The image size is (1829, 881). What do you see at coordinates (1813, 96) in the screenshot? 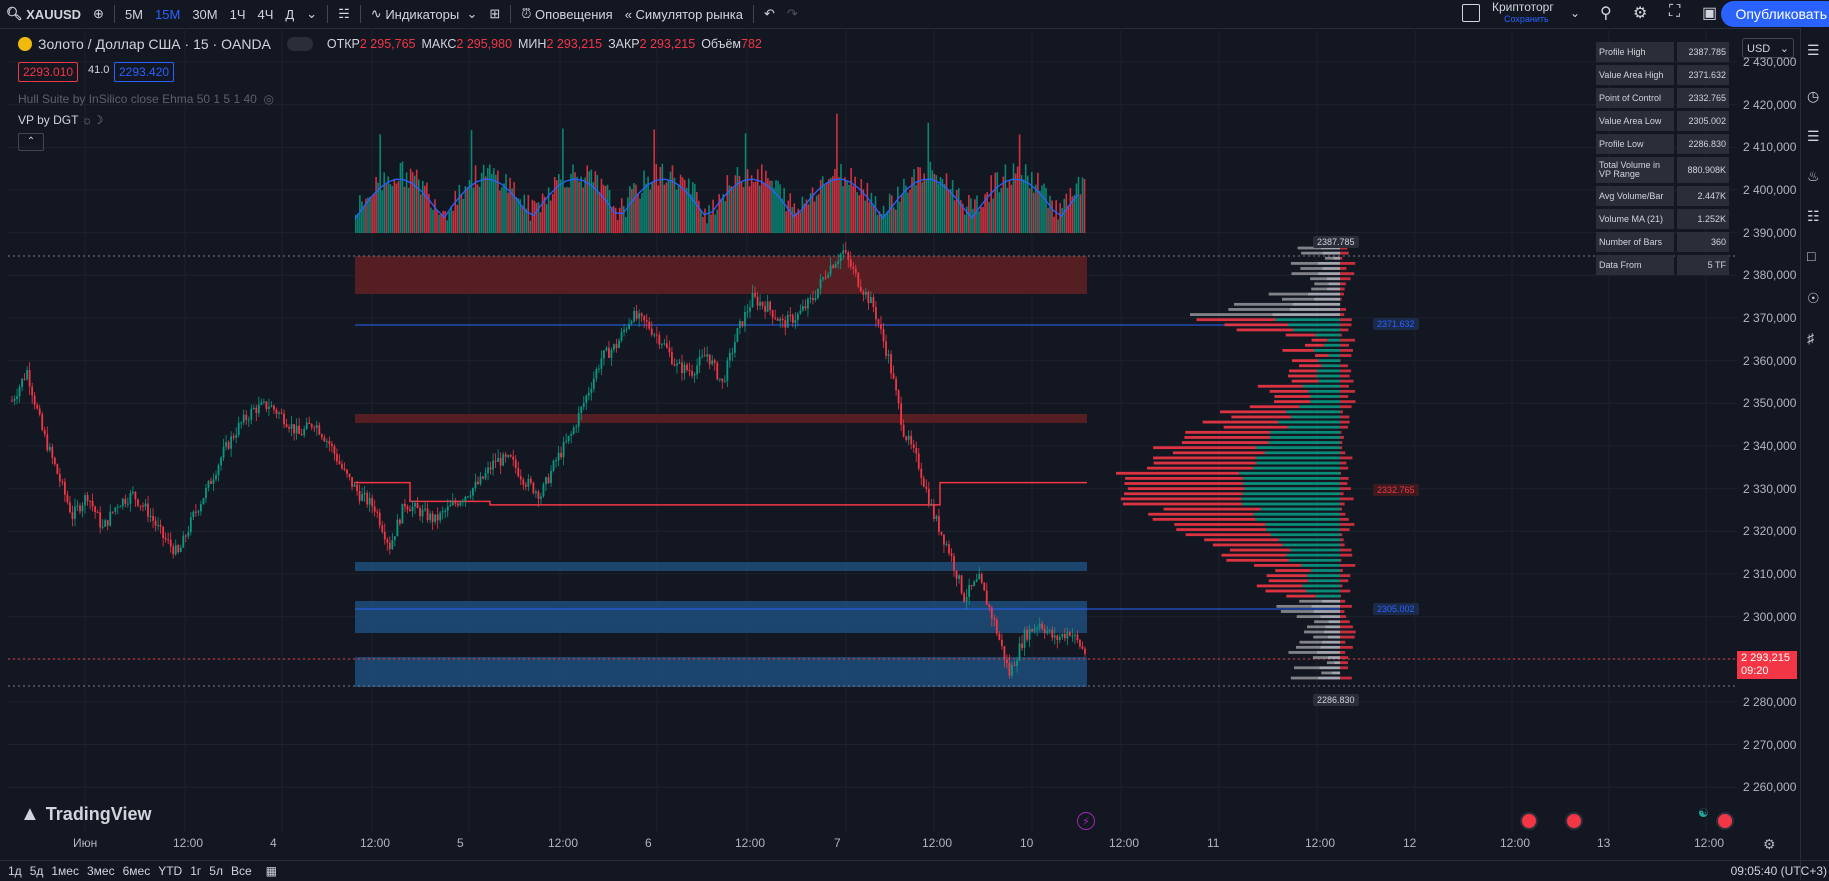
I see `clock-icon: ◷` at bounding box center [1813, 96].